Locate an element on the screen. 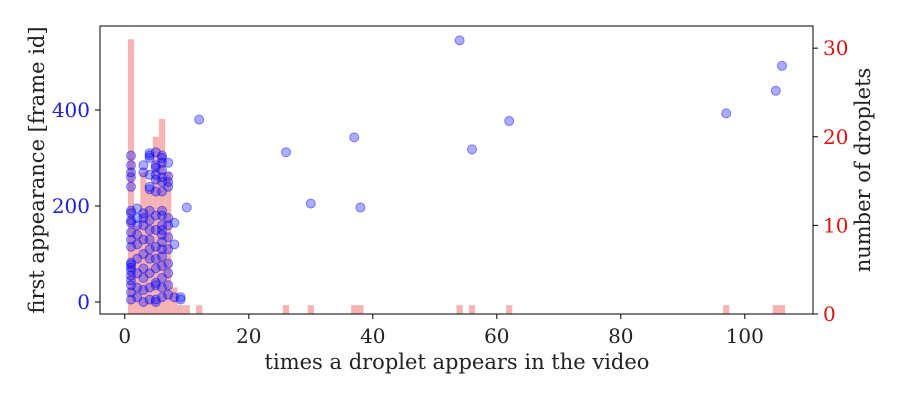 This screenshot has height=400, width=900. y-right-tick-label: 30 is located at coordinates (835, 48).